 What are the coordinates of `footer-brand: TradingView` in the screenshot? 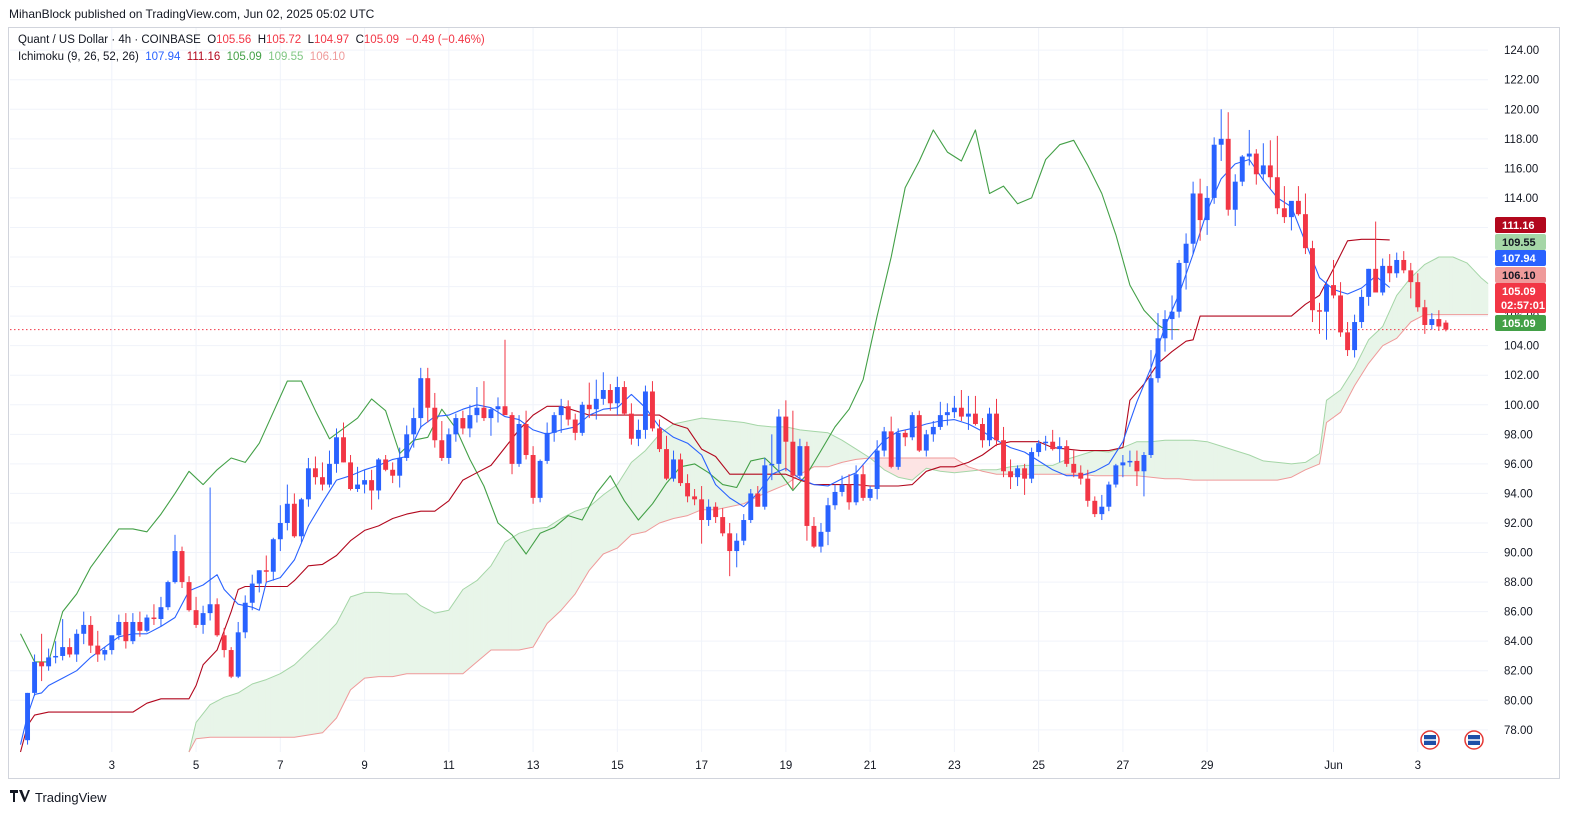 It's located at (58, 797).